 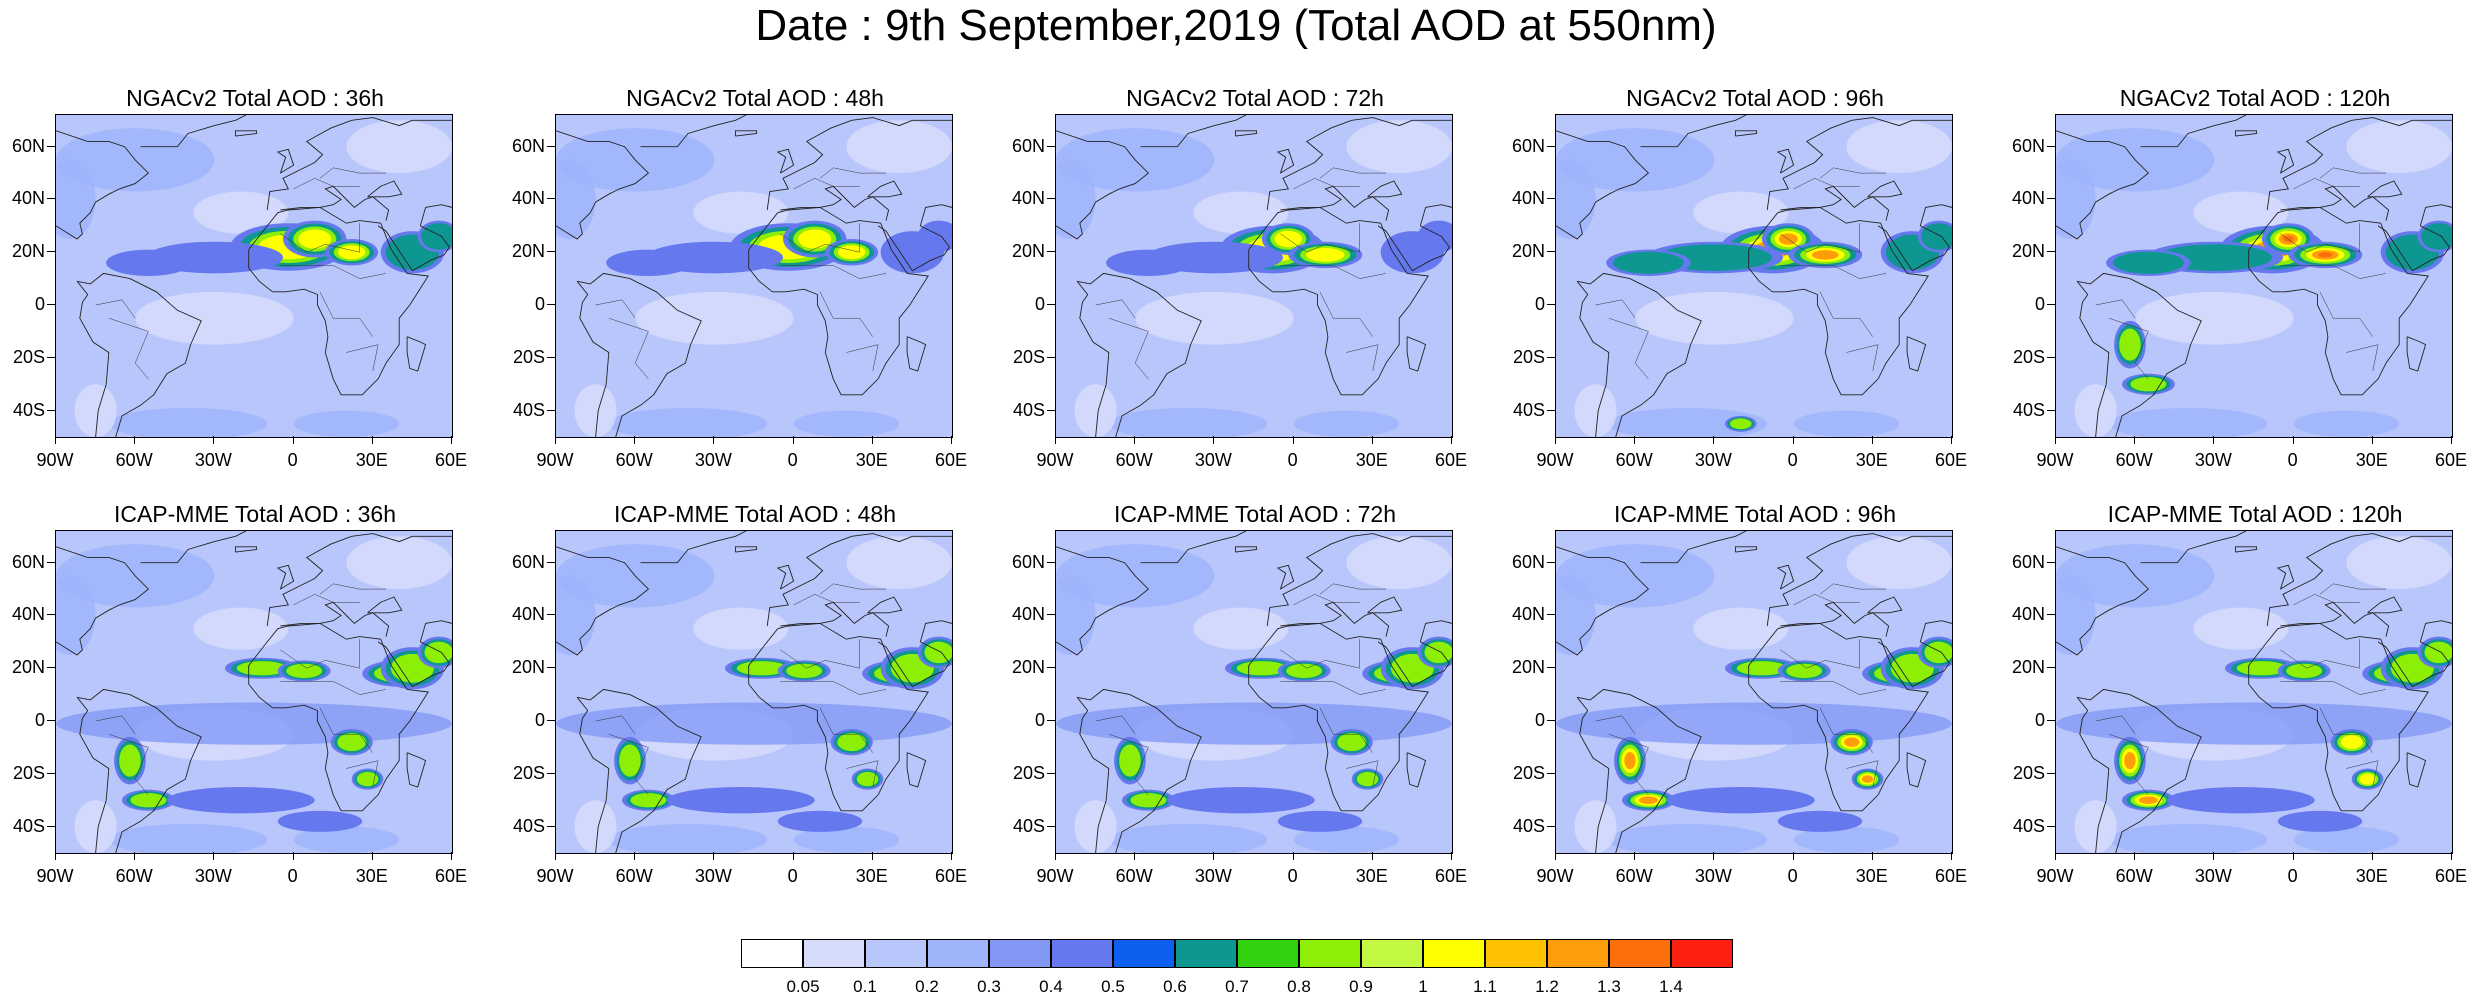 What do you see at coordinates (2451, 460) in the screenshot?
I see `lon-tick-label: 60E` at bounding box center [2451, 460].